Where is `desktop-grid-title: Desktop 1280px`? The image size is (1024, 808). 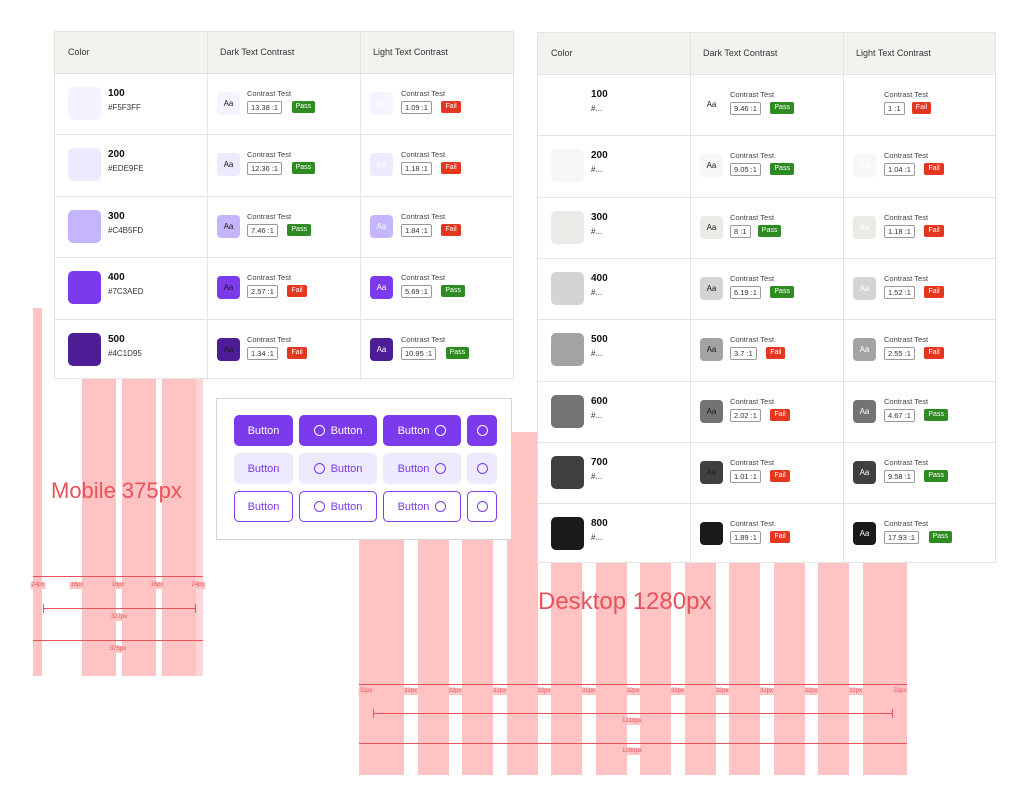 desktop-grid-title: Desktop 1280px is located at coordinates (625, 601).